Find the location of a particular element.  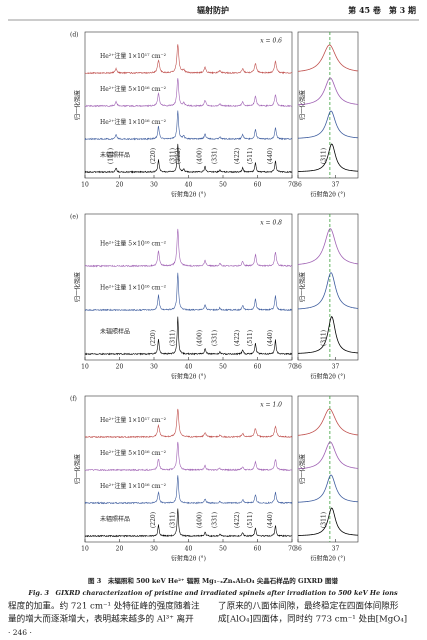

x-tick-label: 40 is located at coordinates (189, 367).